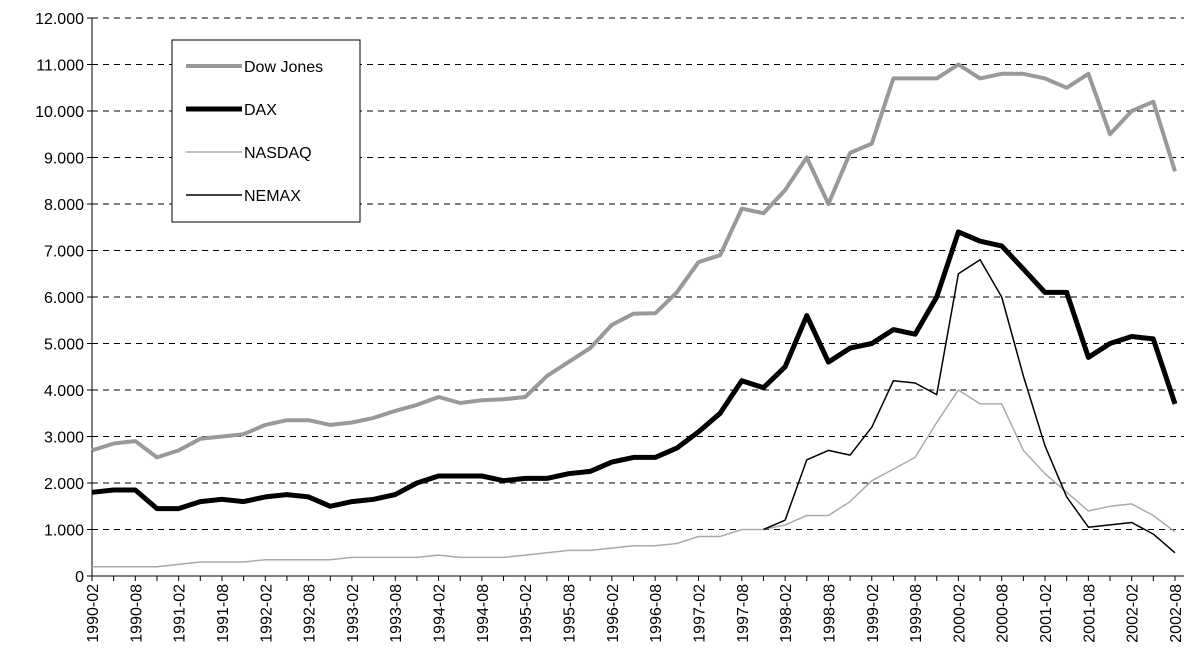 The image size is (1184, 668). What do you see at coordinates (64, 345) in the screenshot?
I see `y-tick-label: 5.000` at bounding box center [64, 345].